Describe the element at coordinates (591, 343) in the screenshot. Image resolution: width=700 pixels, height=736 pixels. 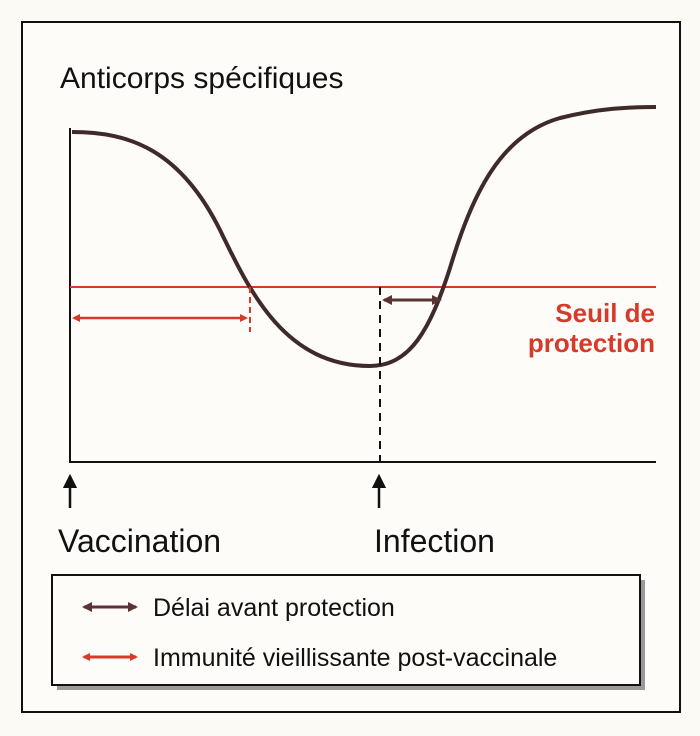
I see `threshold-label-line2: protection` at that location.